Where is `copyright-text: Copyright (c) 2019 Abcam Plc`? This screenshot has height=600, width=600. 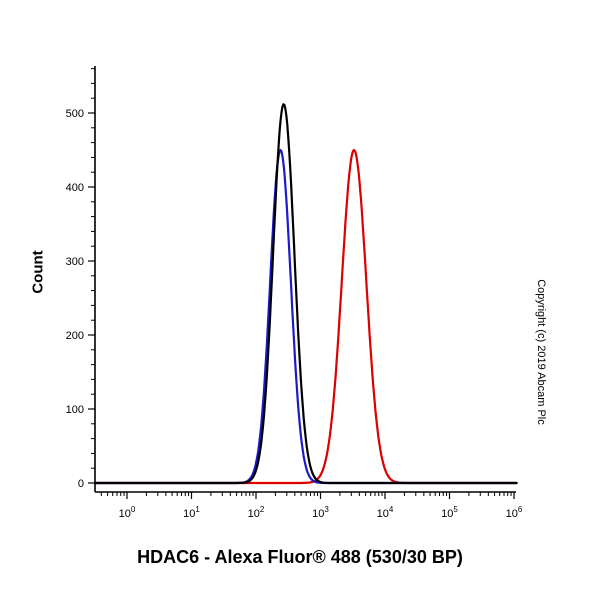 copyright-text: Copyright (c) 2019 Abcam Plc is located at coordinates (541, 352).